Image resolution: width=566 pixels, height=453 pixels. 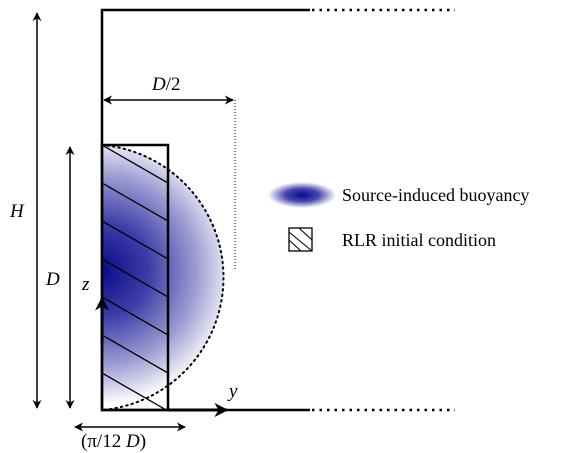 I want to click on rlr-rectangle, so click(x=135, y=277).